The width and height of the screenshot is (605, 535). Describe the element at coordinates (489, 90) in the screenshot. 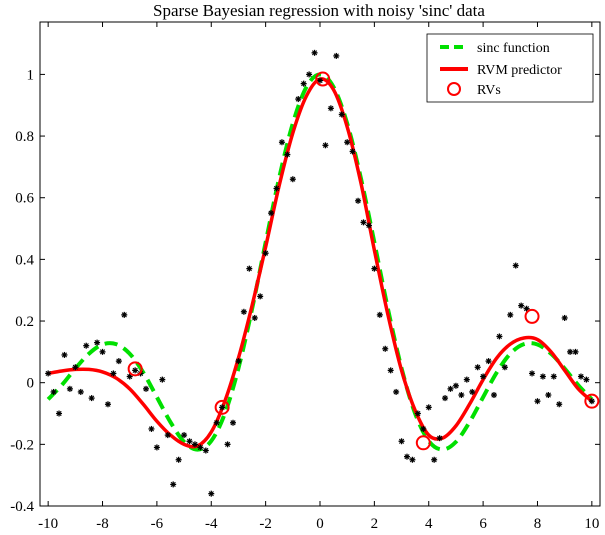

I see `legend-label-rvs: RVs` at that location.